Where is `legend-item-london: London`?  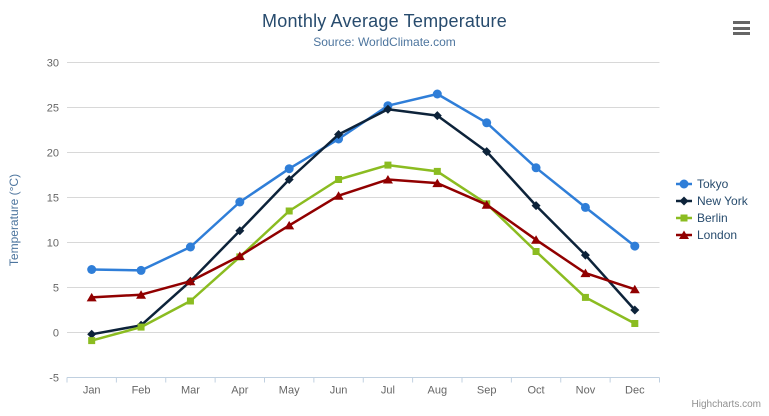
legend-item-london: London is located at coordinates (712, 235).